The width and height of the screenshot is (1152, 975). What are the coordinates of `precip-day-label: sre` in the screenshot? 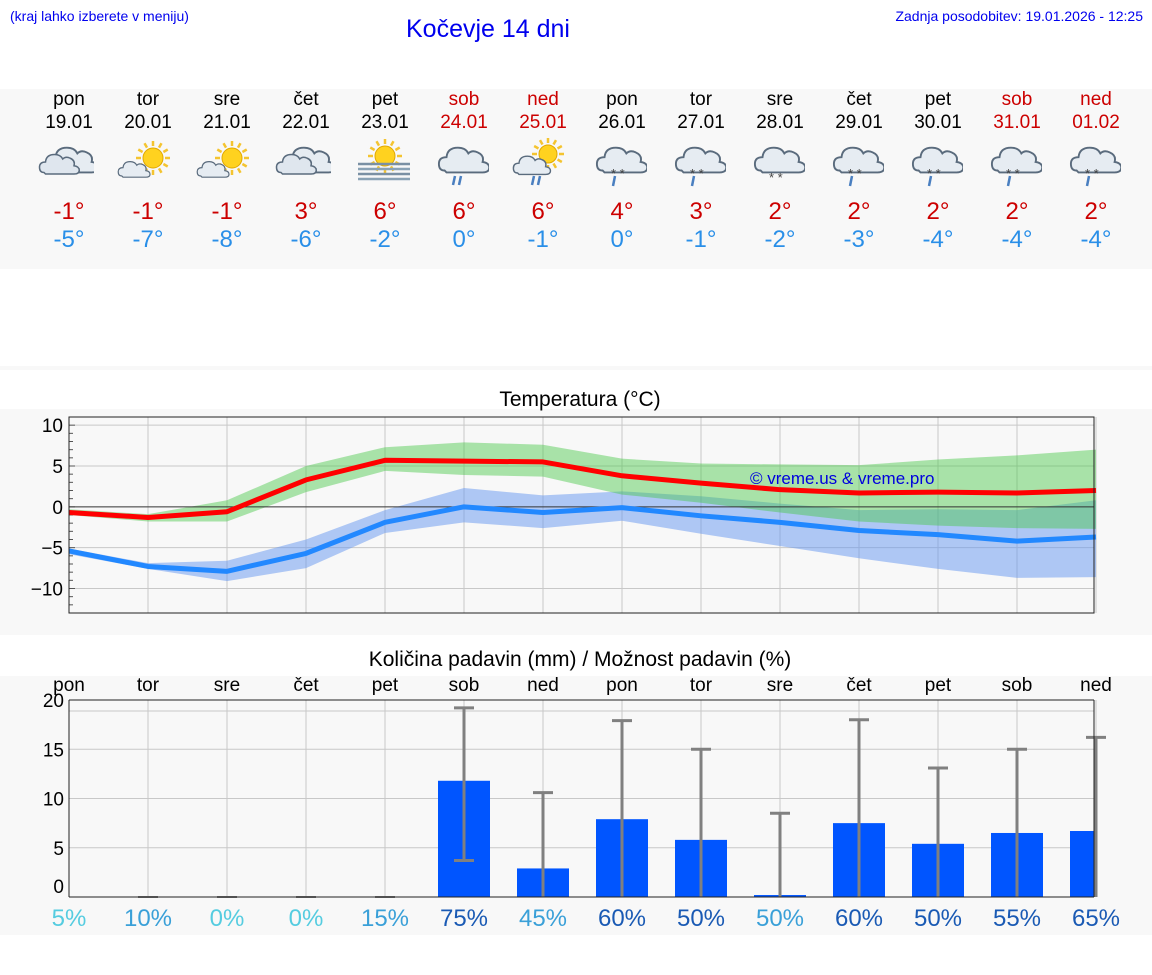 It's located at (227, 685).